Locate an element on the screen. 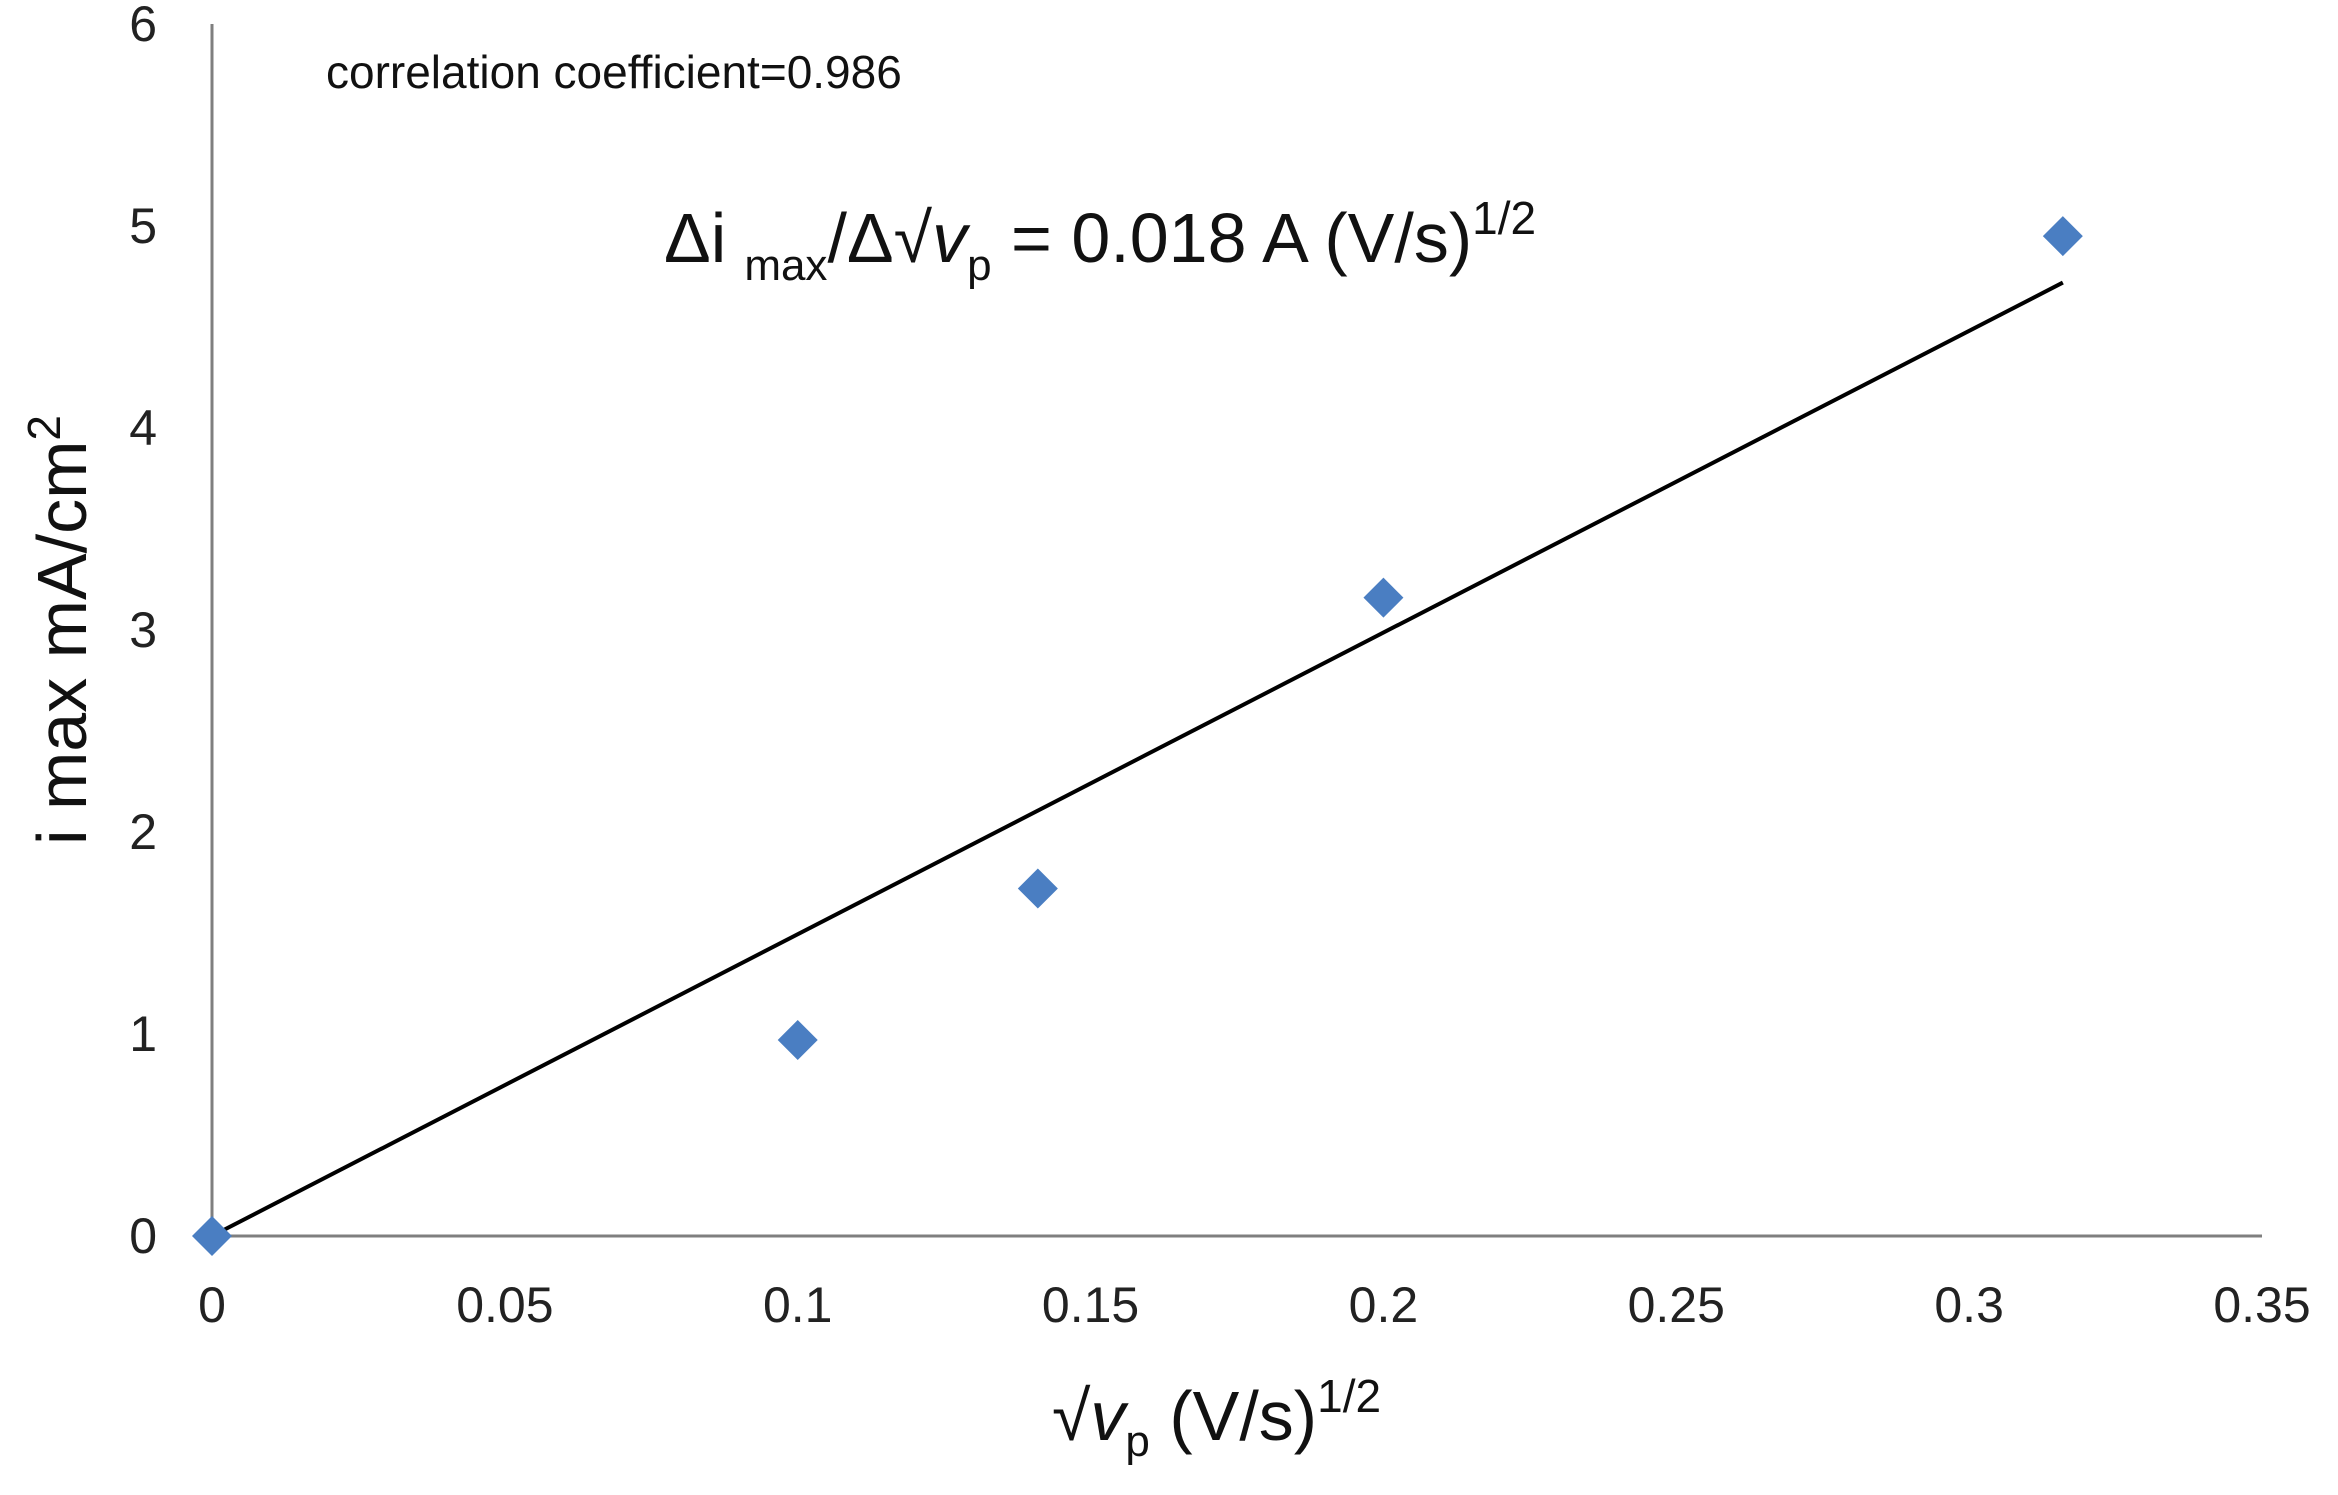 The width and height of the screenshot is (2338, 1495). x-title-nu: v is located at coordinates (1109, 1416).